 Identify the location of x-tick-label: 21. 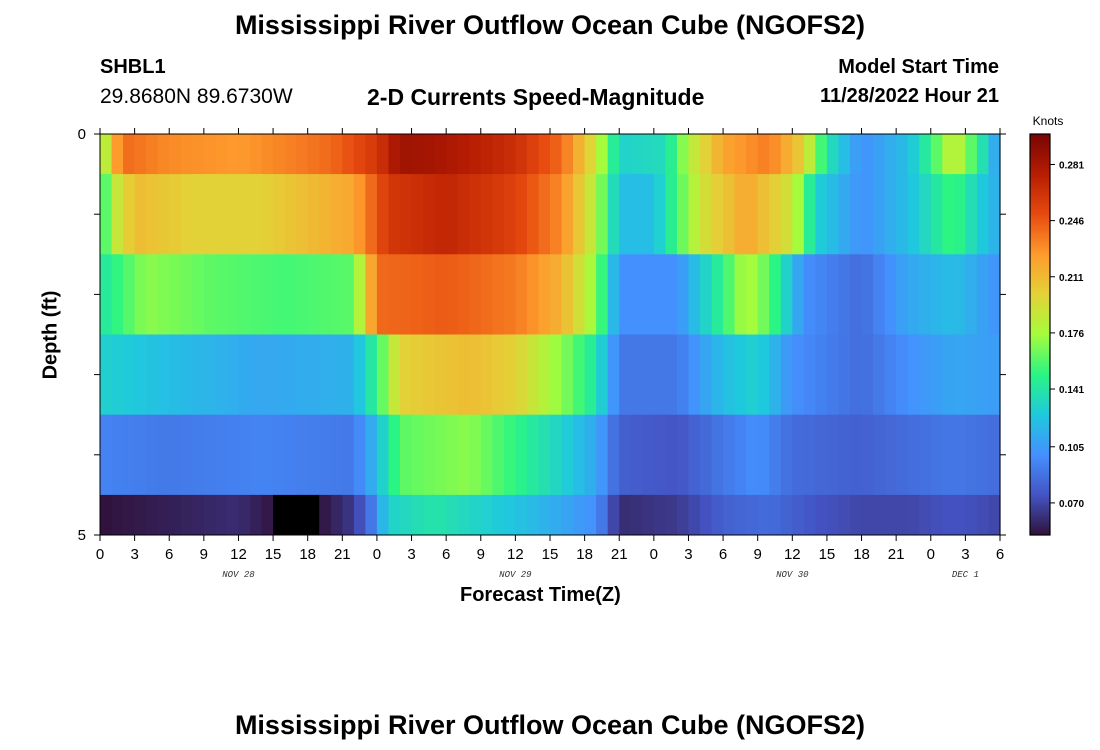
(896, 554).